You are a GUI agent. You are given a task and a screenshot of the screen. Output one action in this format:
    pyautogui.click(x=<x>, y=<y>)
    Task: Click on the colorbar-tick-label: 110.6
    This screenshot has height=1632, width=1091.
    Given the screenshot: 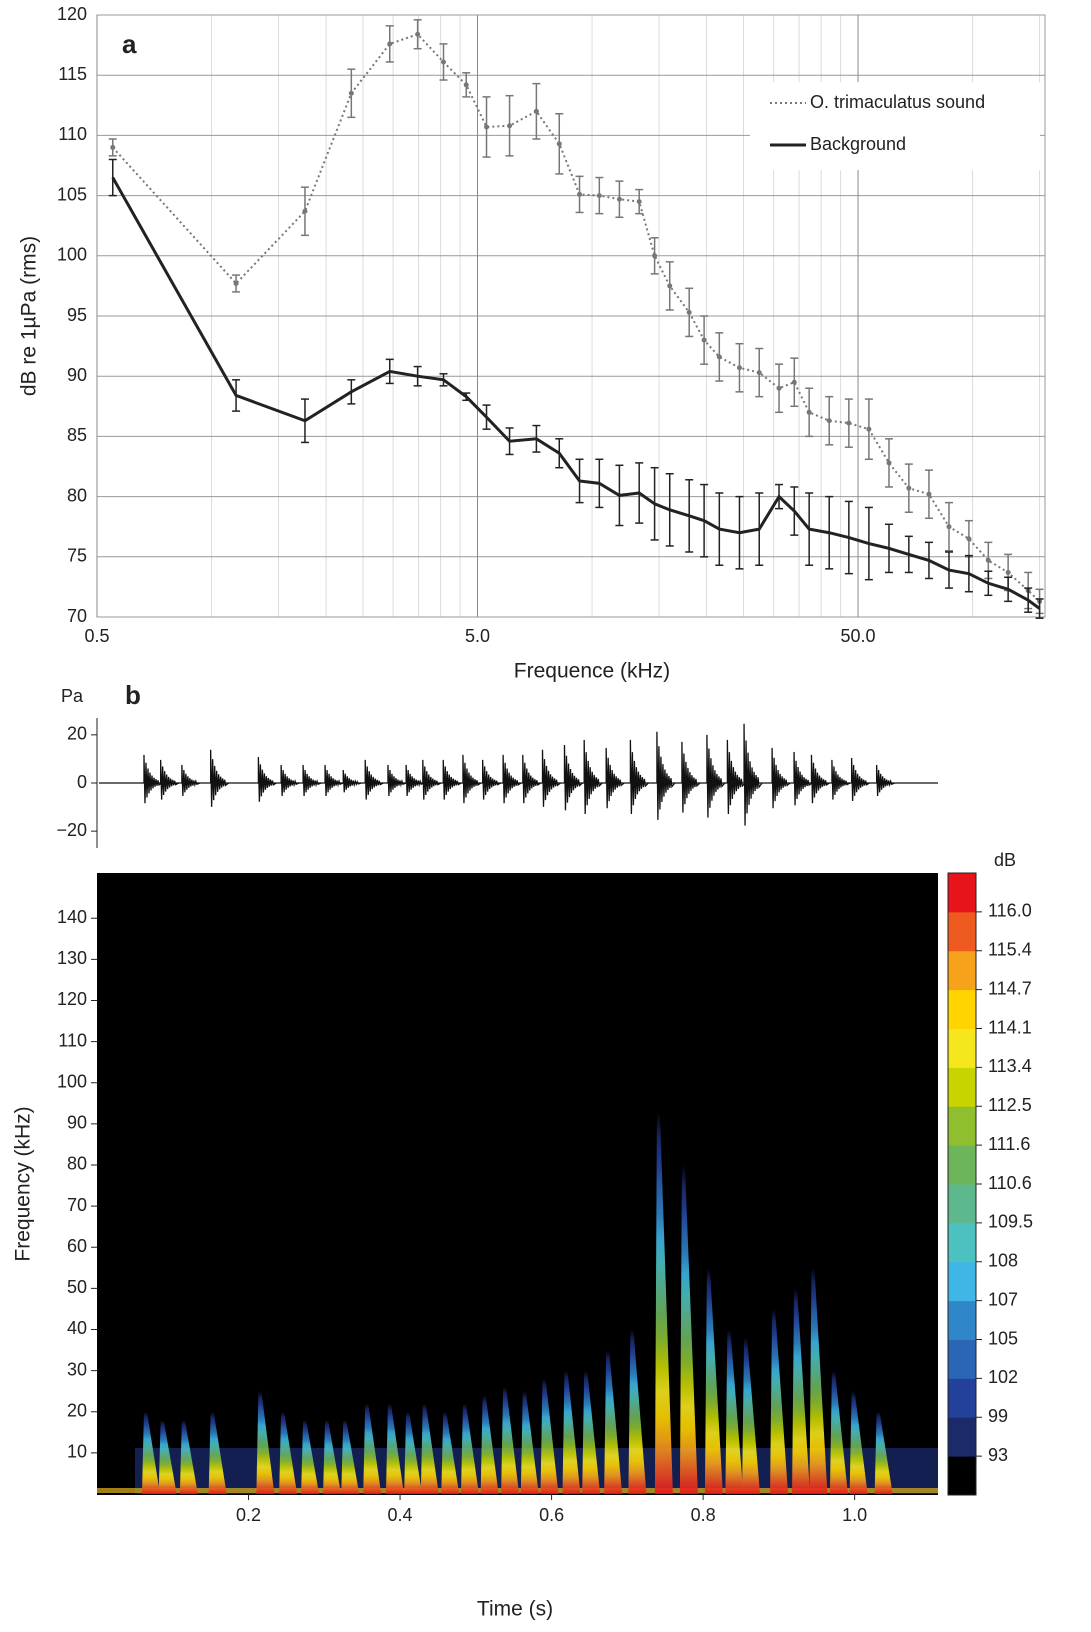 What is the action you would take?
    pyautogui.click(x=1010, y=1183)
    